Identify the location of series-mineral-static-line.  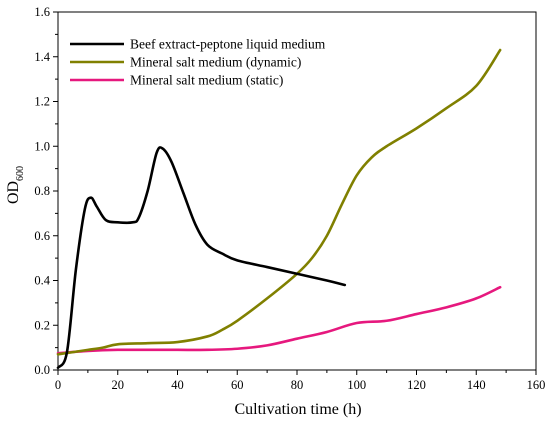
(279, 320).